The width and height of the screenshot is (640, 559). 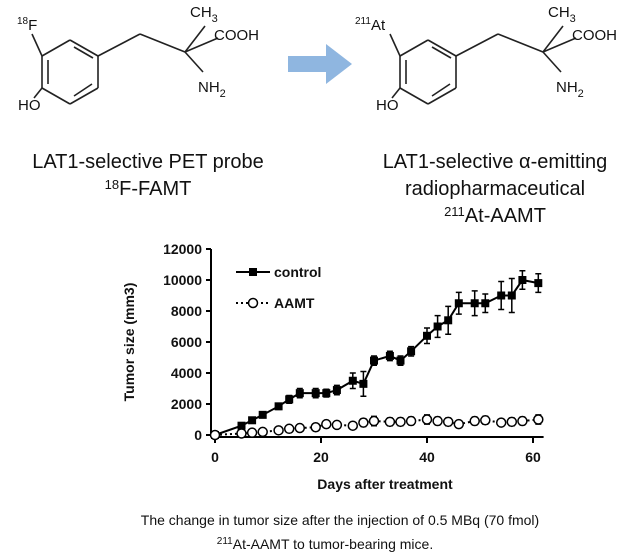 What do you see at coordinates (321, 457) in the screenshot?
I see `x-tick-label: 20` at bounding box center [321, 457].